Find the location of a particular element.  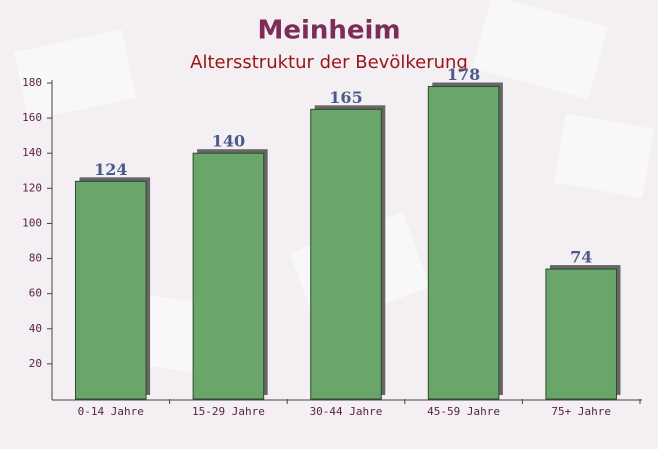

y-tick-label: 80 is located at coordinates (35, 258).